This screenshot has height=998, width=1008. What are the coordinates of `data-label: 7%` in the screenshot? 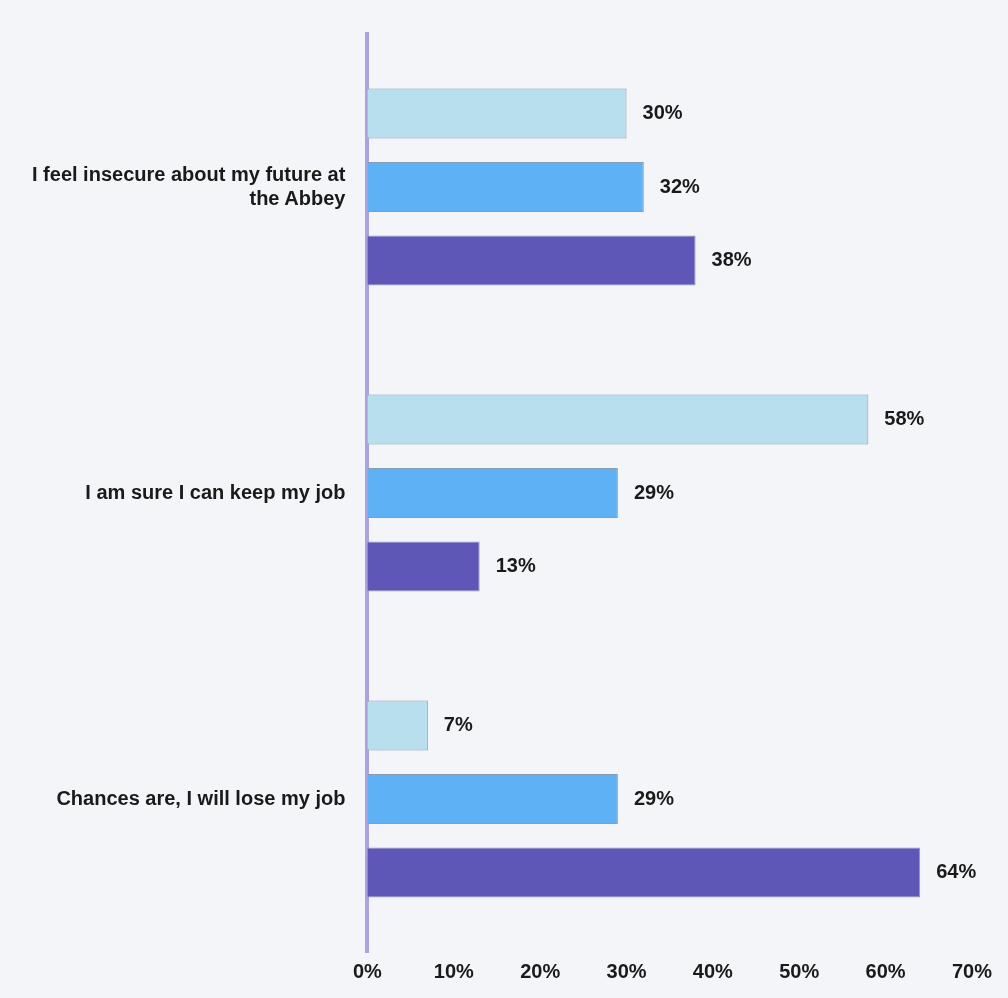 It's located at (458, 724).